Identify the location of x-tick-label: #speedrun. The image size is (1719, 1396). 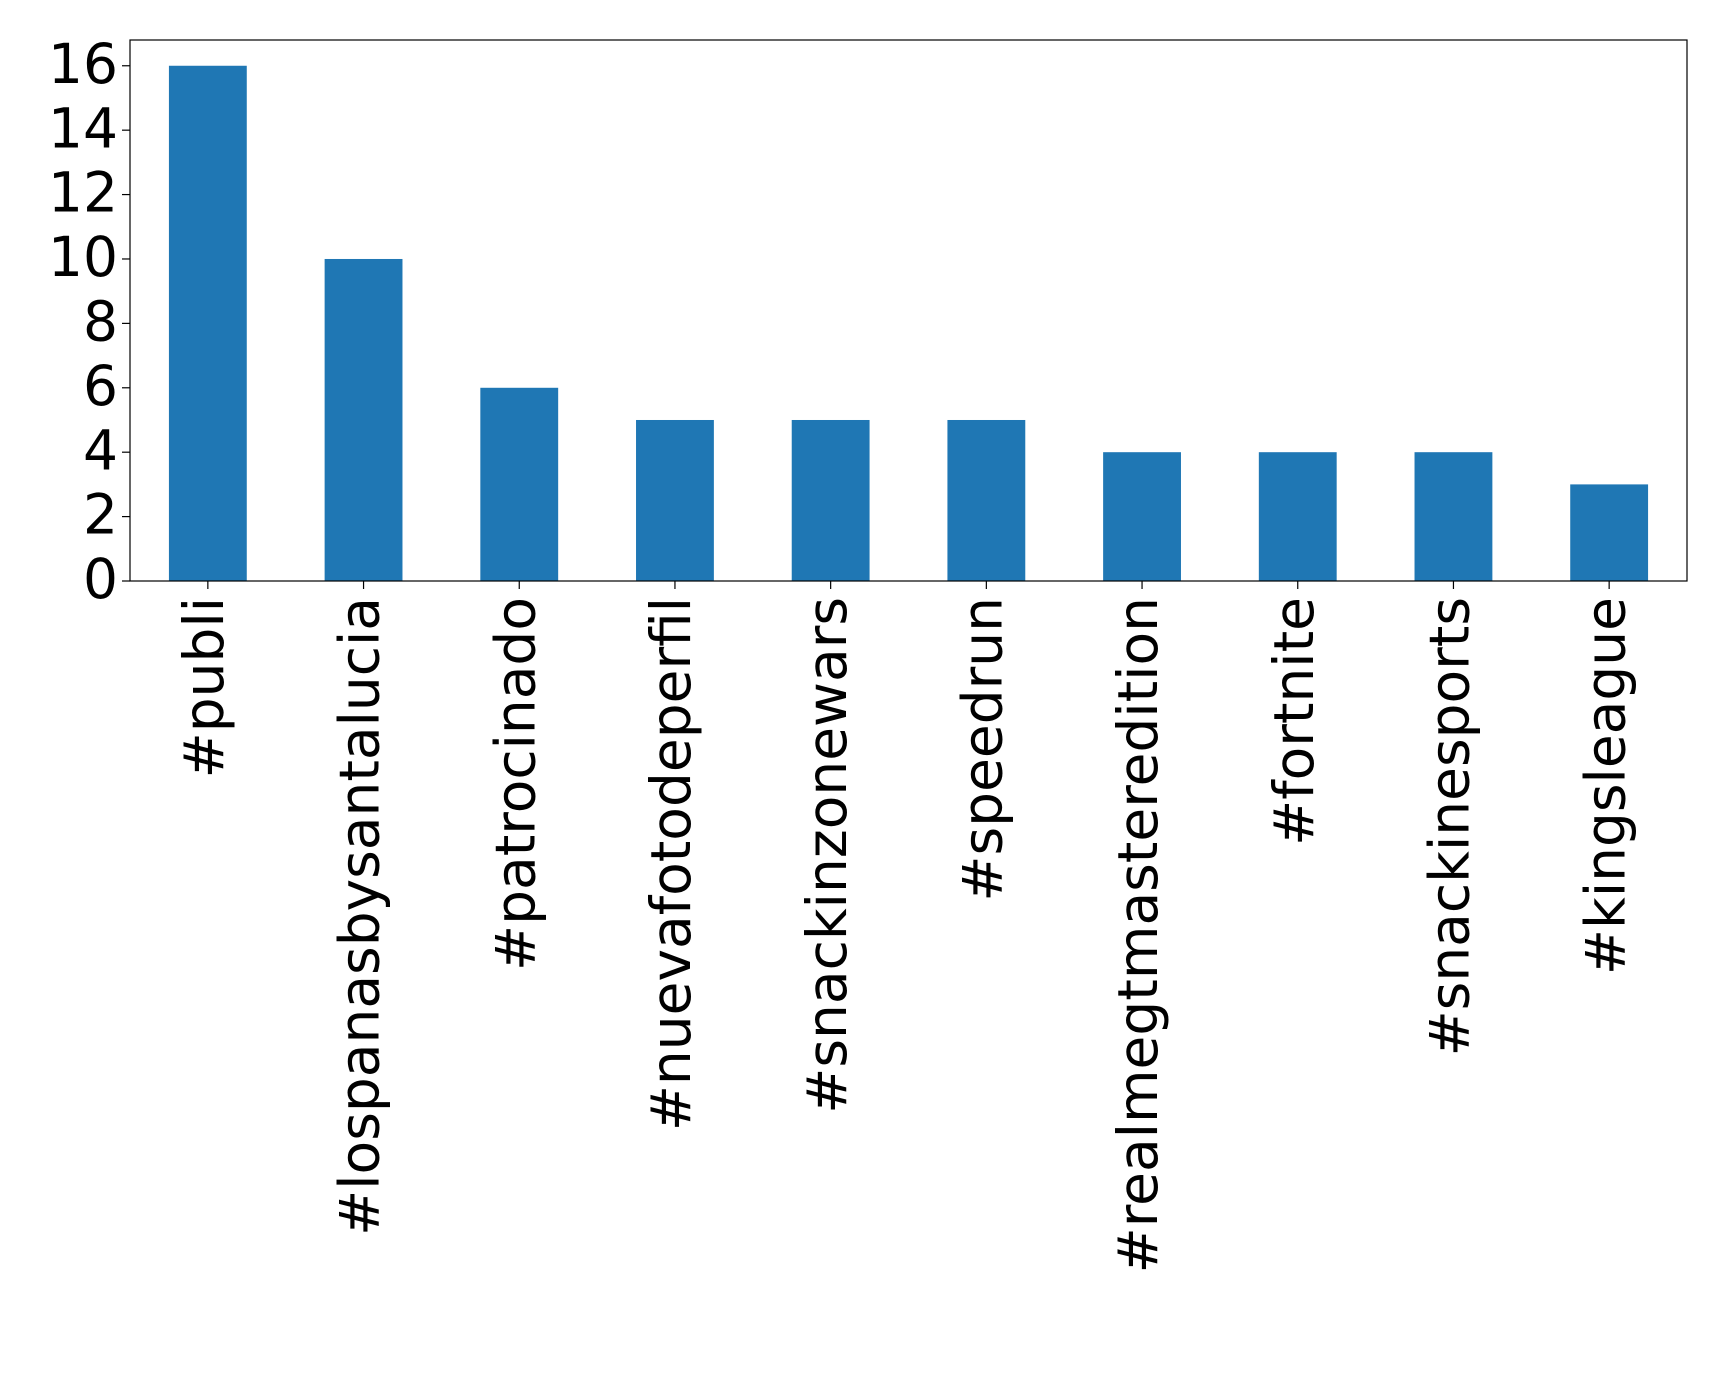
(982, 749).